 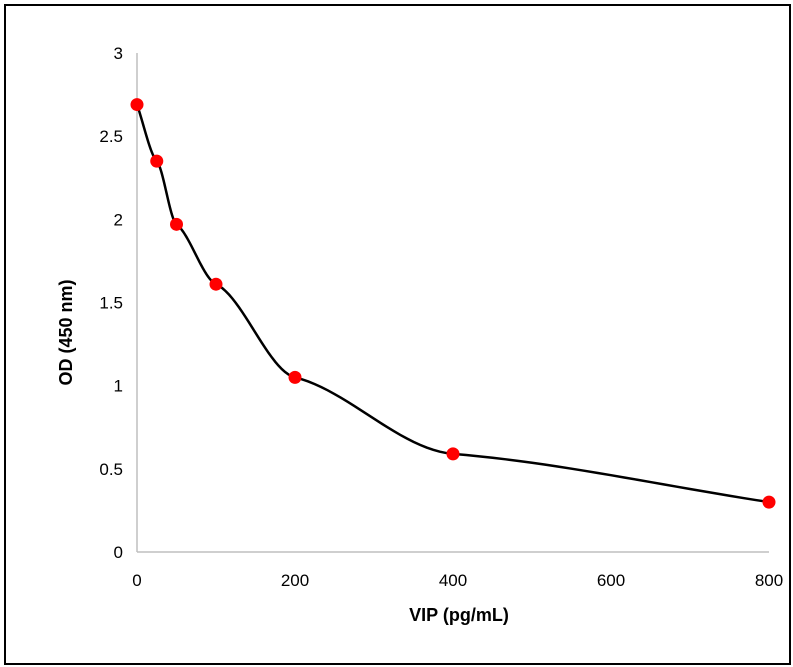 I want to click on x-tick-labels: 0 200 400 600 800, so click(x=457, y=580).